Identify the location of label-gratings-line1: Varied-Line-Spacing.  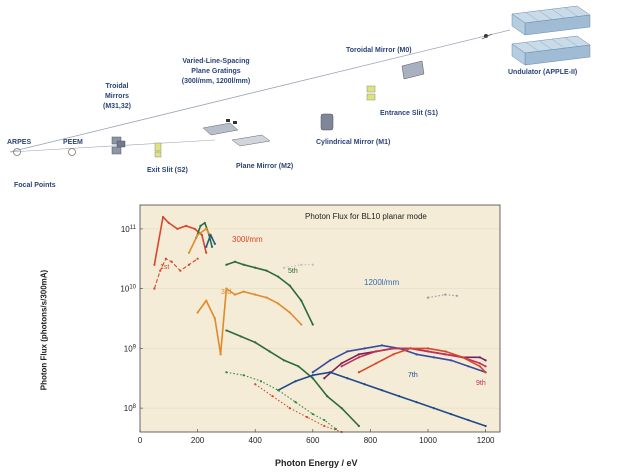
(216, 61).